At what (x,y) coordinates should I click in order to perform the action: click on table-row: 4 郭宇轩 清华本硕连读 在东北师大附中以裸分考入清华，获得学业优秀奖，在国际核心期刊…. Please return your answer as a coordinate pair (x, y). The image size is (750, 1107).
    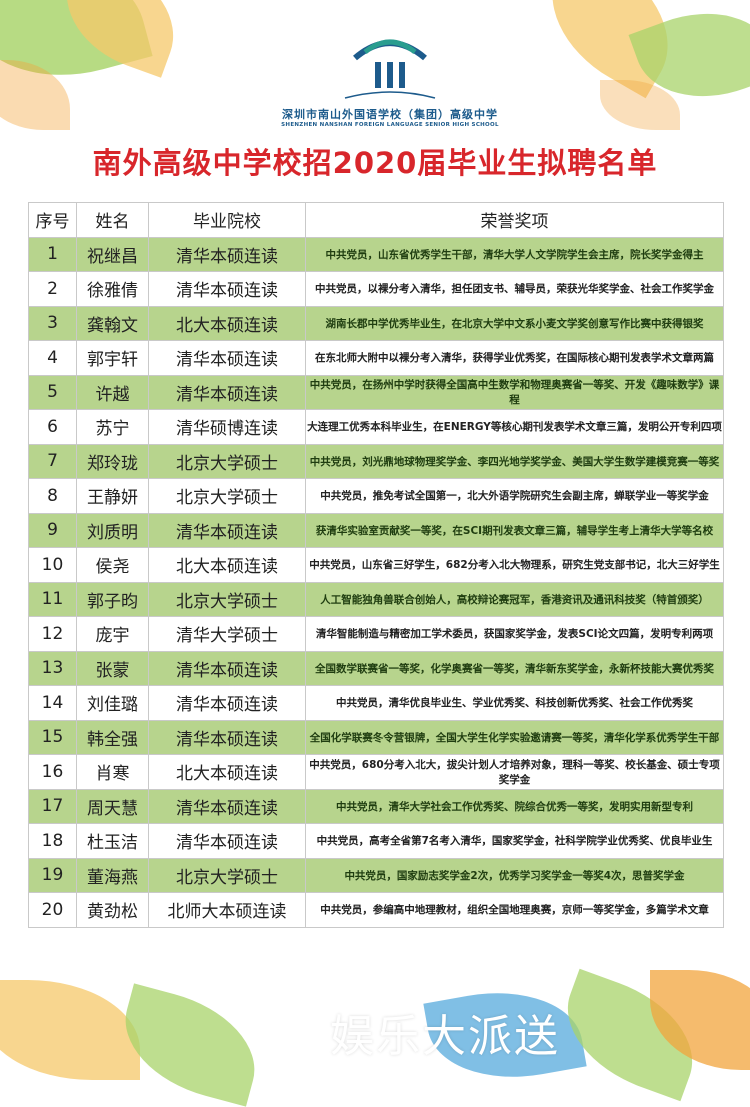
    Looking at the image, I should click on (376, 358).